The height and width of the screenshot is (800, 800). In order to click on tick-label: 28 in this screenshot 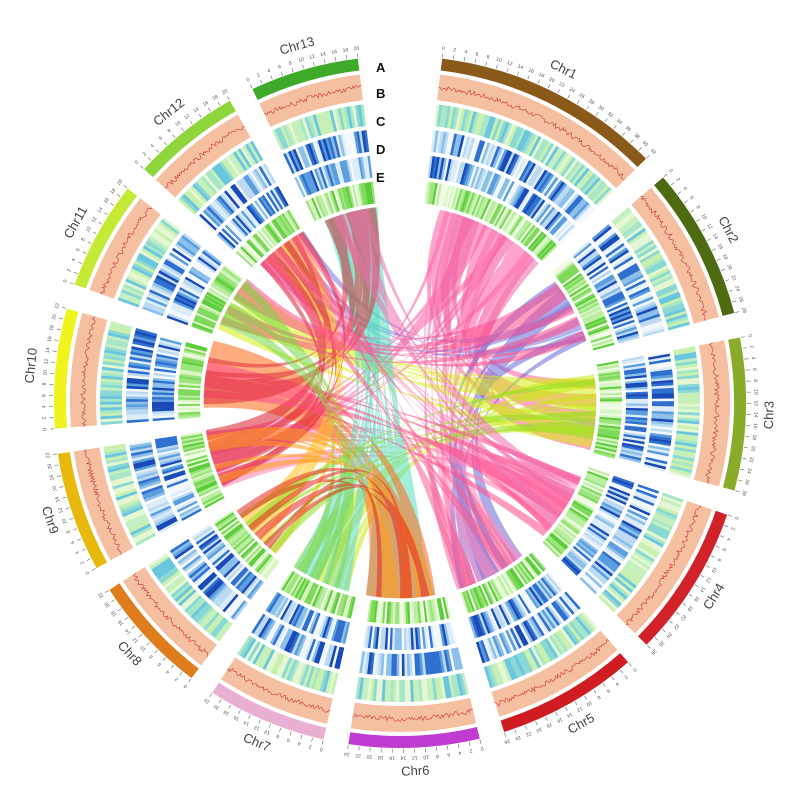, I will do `click(743, 310)`.